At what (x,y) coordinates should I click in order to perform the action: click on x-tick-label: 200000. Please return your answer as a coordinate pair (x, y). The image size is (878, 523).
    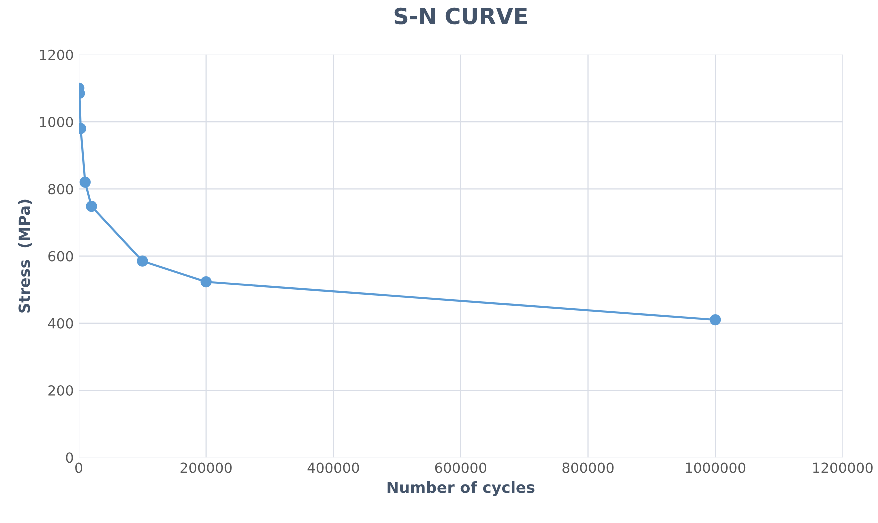
    Looking at the image, I should click on (206, 468).